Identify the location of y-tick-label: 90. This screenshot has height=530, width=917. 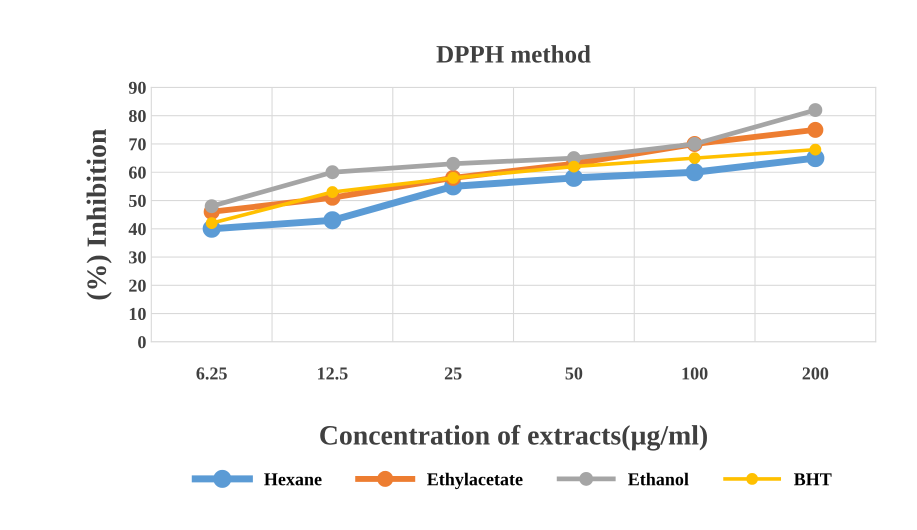
(137, 88).